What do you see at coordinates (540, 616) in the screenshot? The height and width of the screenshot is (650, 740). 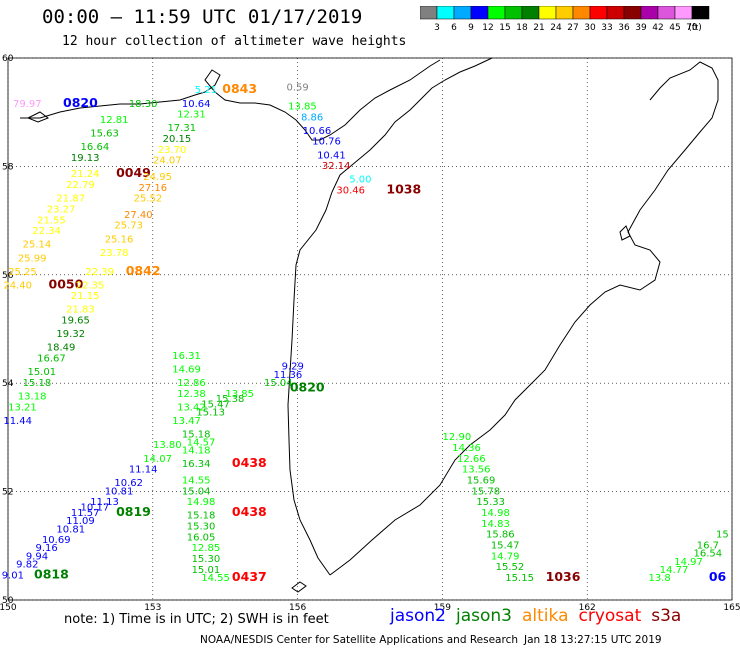 I see `satellite-legend: jason2 jason3 altika cryosat s3a` at bounding box center [540, 616].